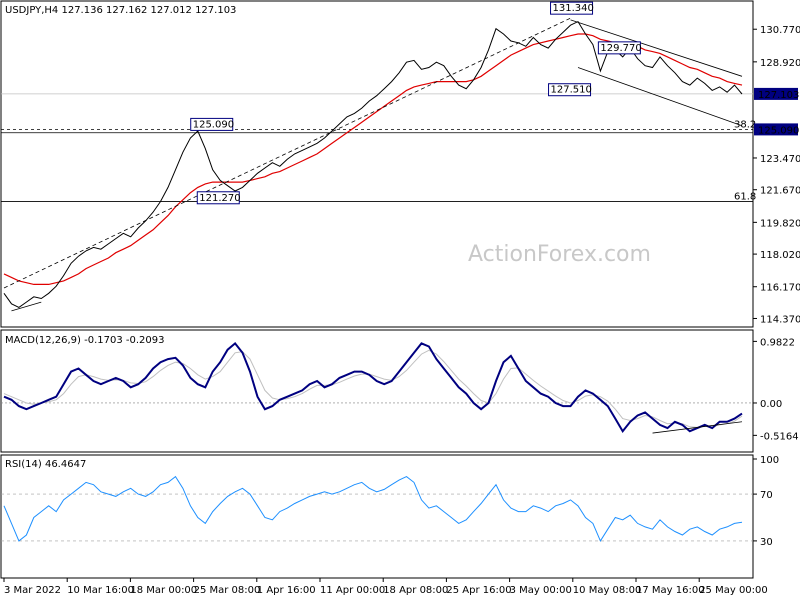 This screenshot has height=600, width=800. Describe the element at coordinates (780, 255) in the screenshot. I see `y-tick-label: 118.020` at that location.